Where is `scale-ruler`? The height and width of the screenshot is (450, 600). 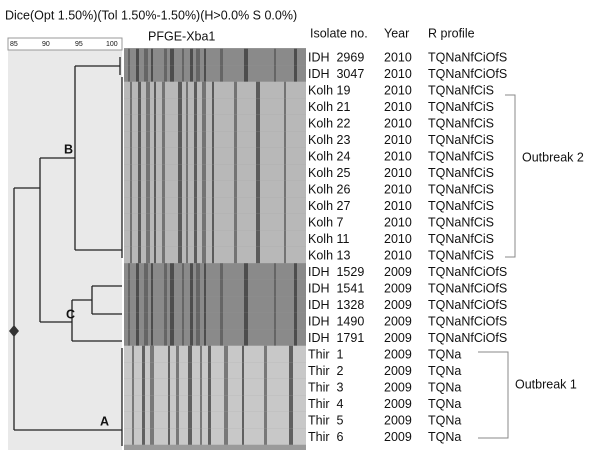
scale-ruler is located at coordinates (65, 44).